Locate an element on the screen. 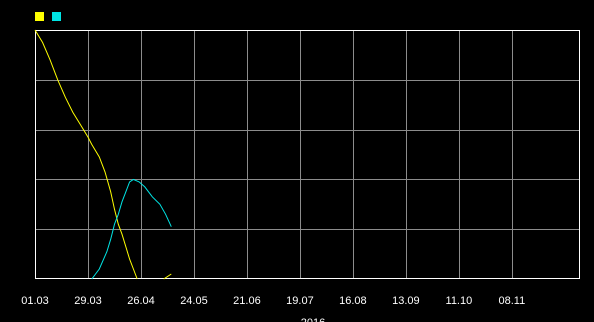 This screenshot has height=322, width=594. x-tick-label: 19.07 is located at coordinates (300, 301).